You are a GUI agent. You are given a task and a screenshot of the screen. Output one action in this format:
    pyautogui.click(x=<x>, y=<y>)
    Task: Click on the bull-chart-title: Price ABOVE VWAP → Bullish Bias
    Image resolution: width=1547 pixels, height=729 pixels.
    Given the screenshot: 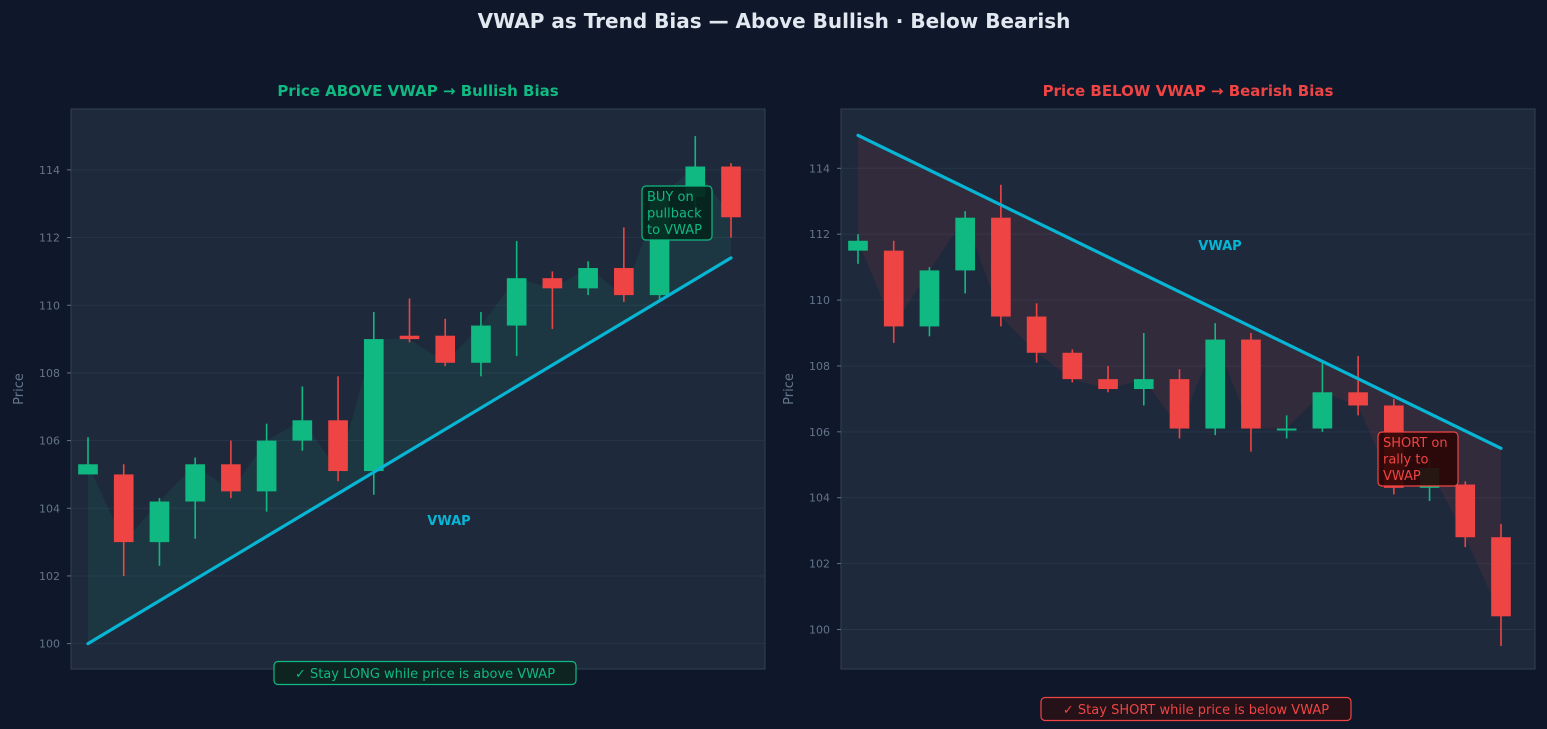 What is the action you would take?
    pyautogui.click(x=417, y=91)
    